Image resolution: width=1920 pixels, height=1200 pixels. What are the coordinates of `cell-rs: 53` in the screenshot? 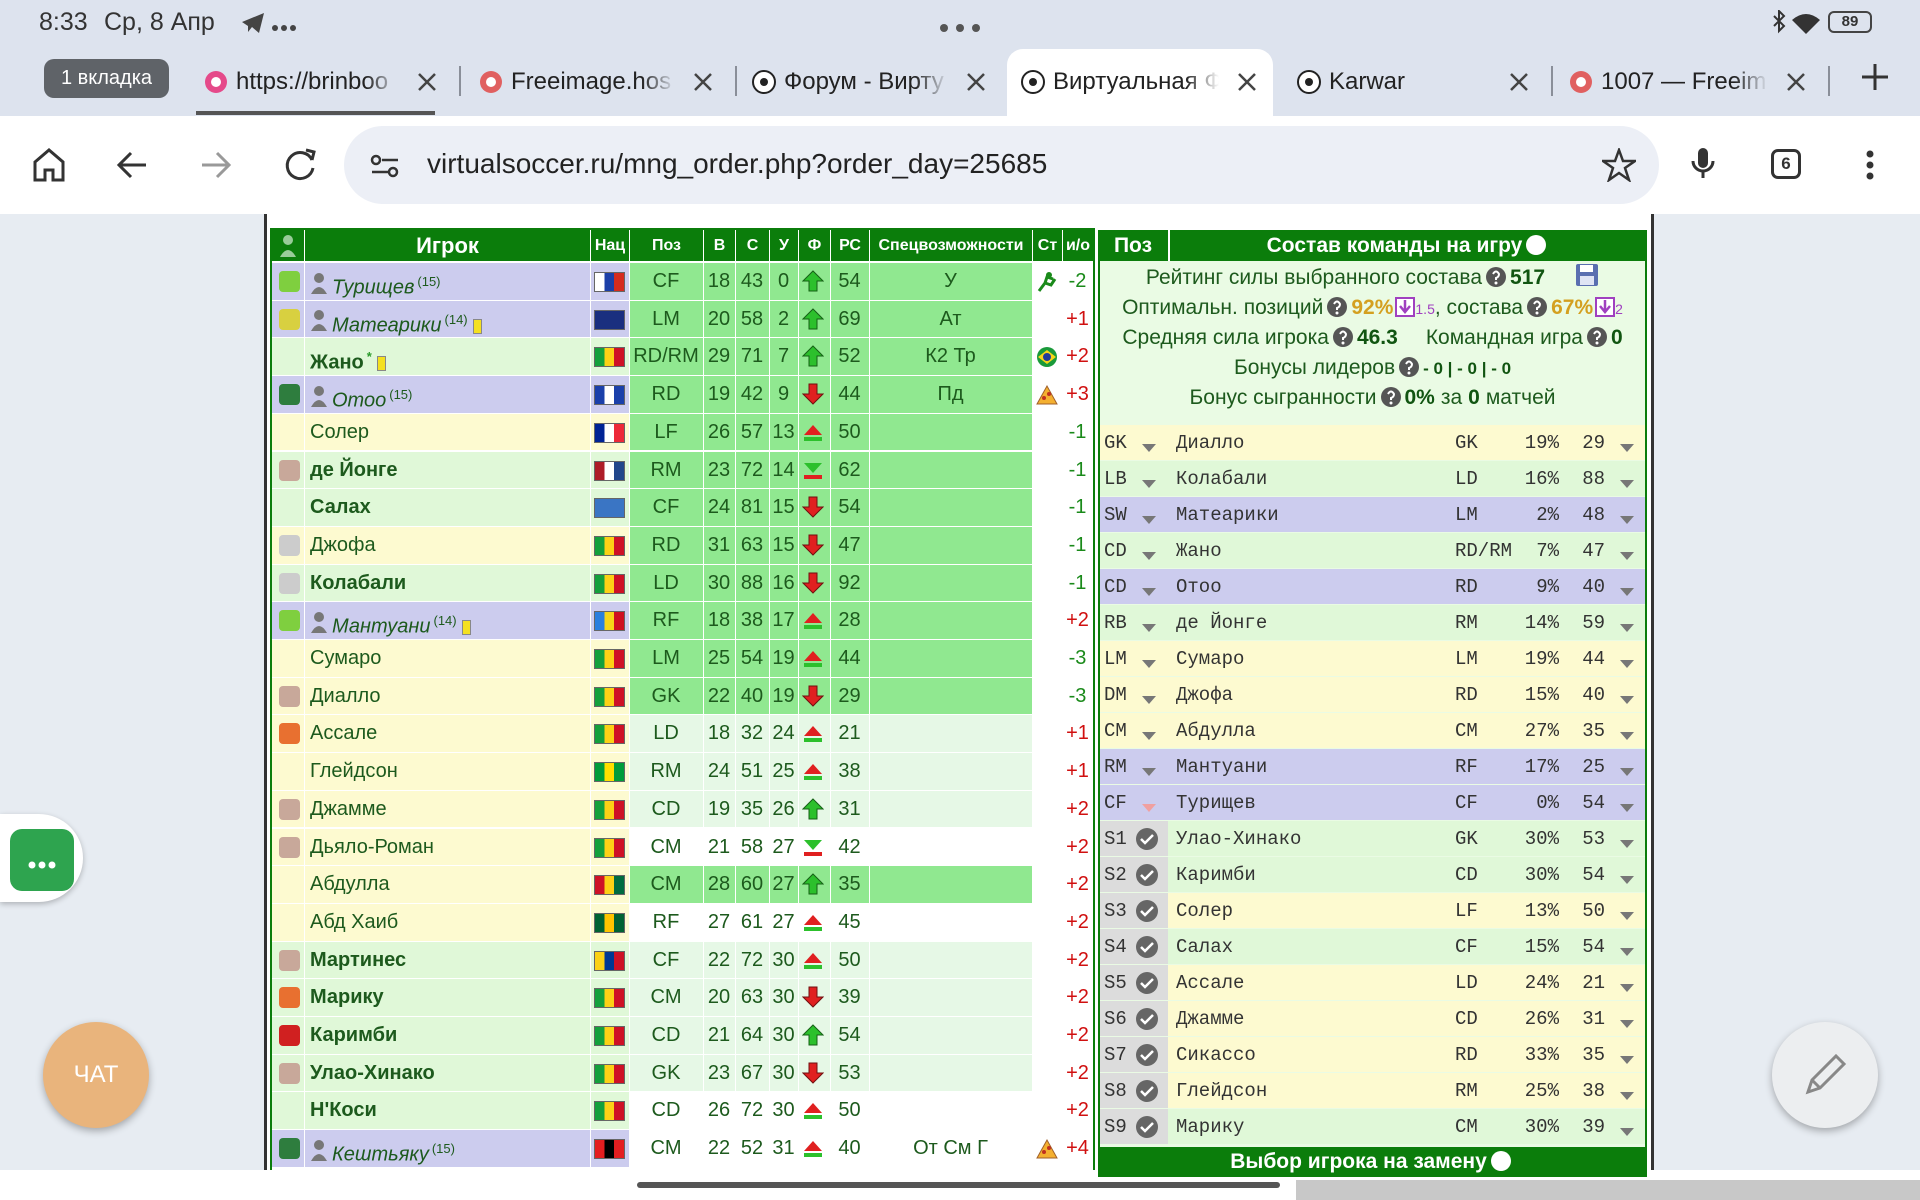 It's located at (849, 1072).